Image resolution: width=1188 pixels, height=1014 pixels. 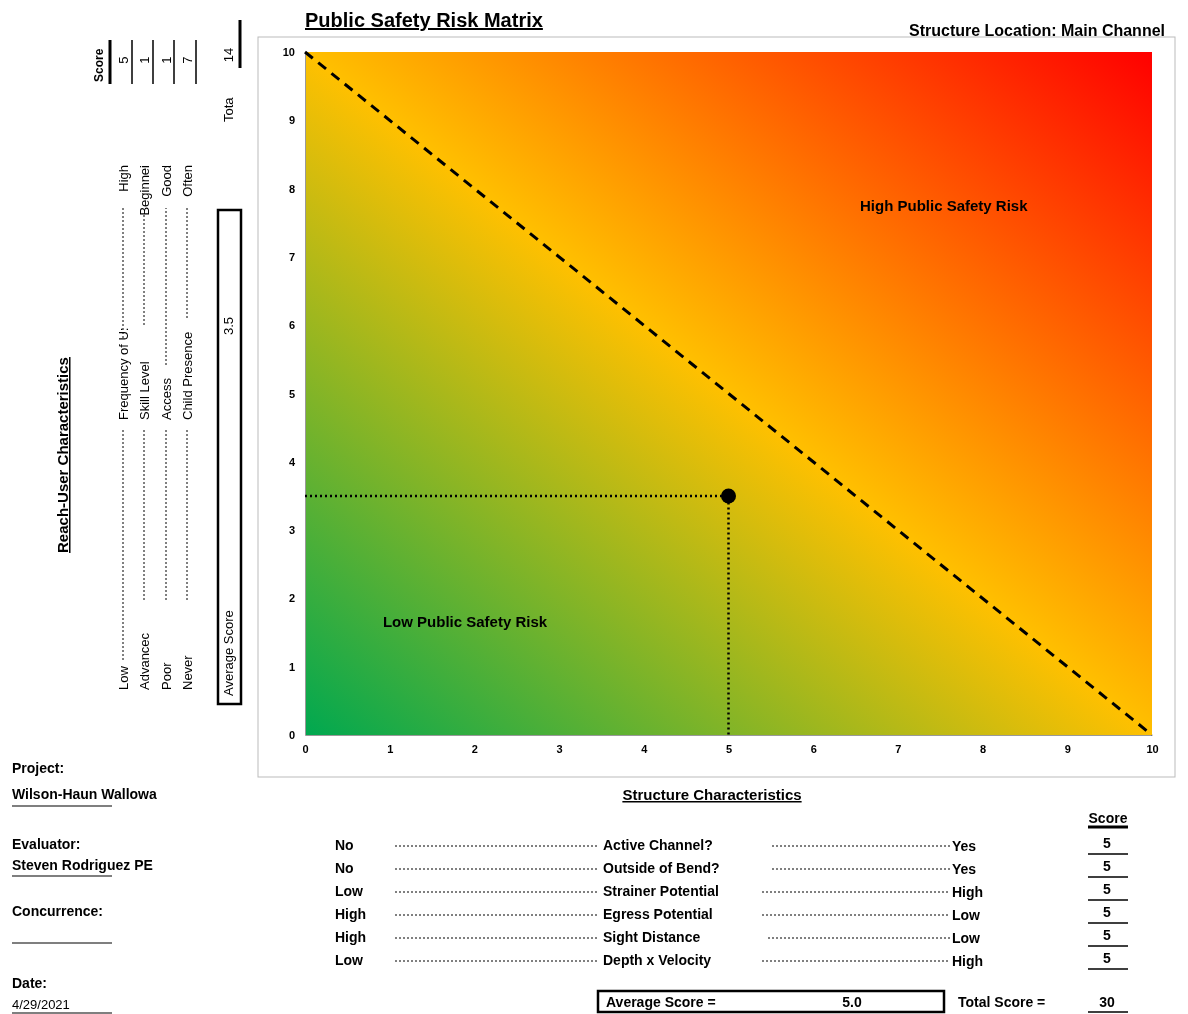 What do you see at coordinates (944, 205) in the screenshot?
I see `annotation: High Public Safety Risk` at bounding box center [944, 205].